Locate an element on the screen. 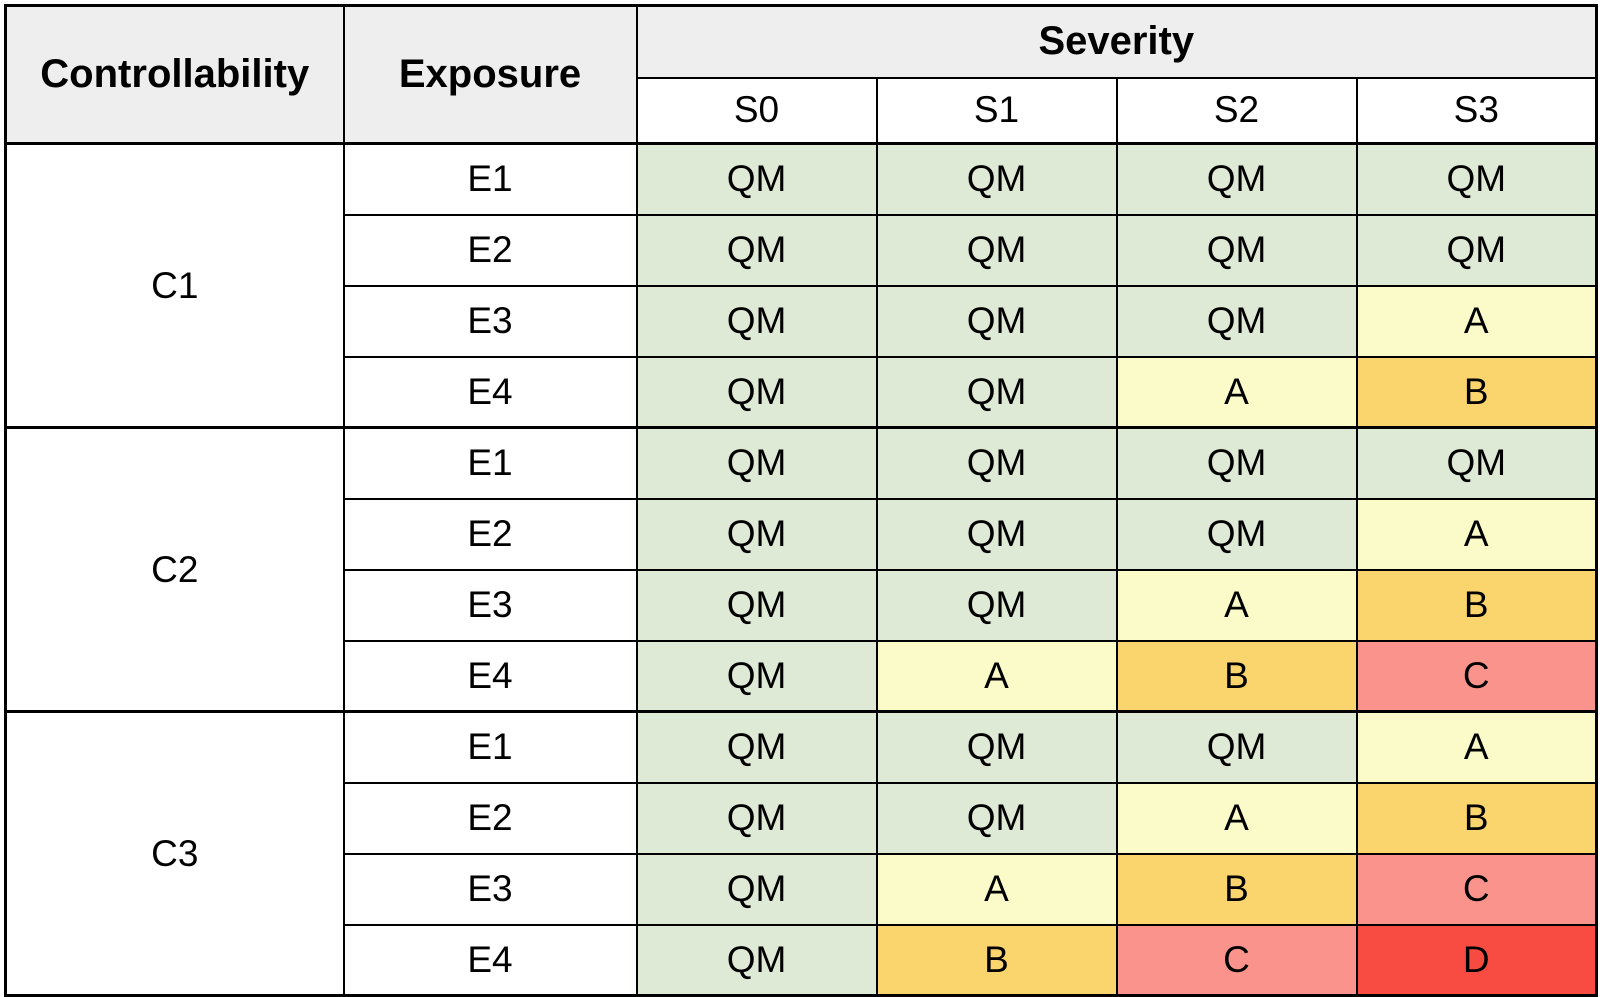  asil-cell-c3-e3-s0: QM is located at coordinates (756, 889).